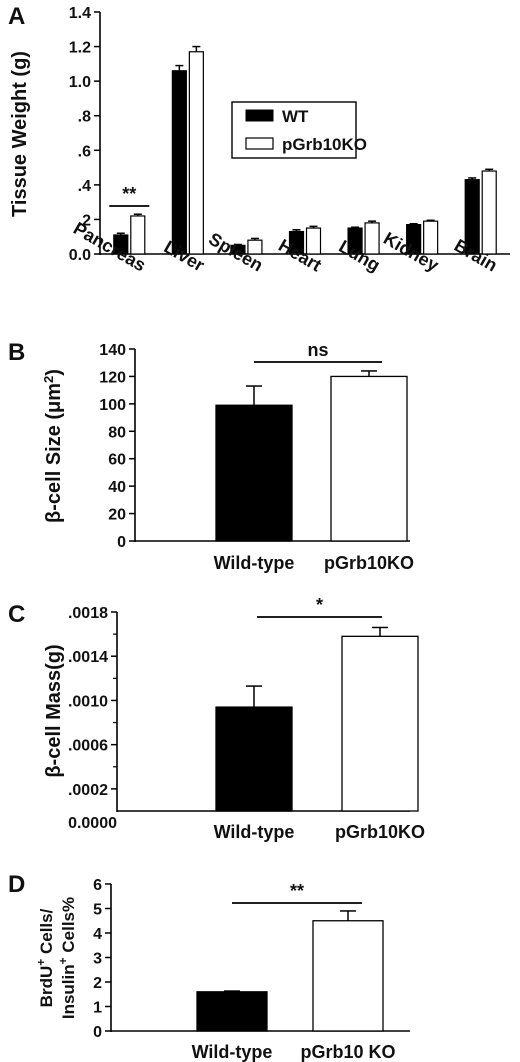 Image resolution: width=520 pixels, height=1062 pixels. Describe the element at coordinates (97, 885) in the screenshot. I see `y-tick-label-d: 6` at that location.